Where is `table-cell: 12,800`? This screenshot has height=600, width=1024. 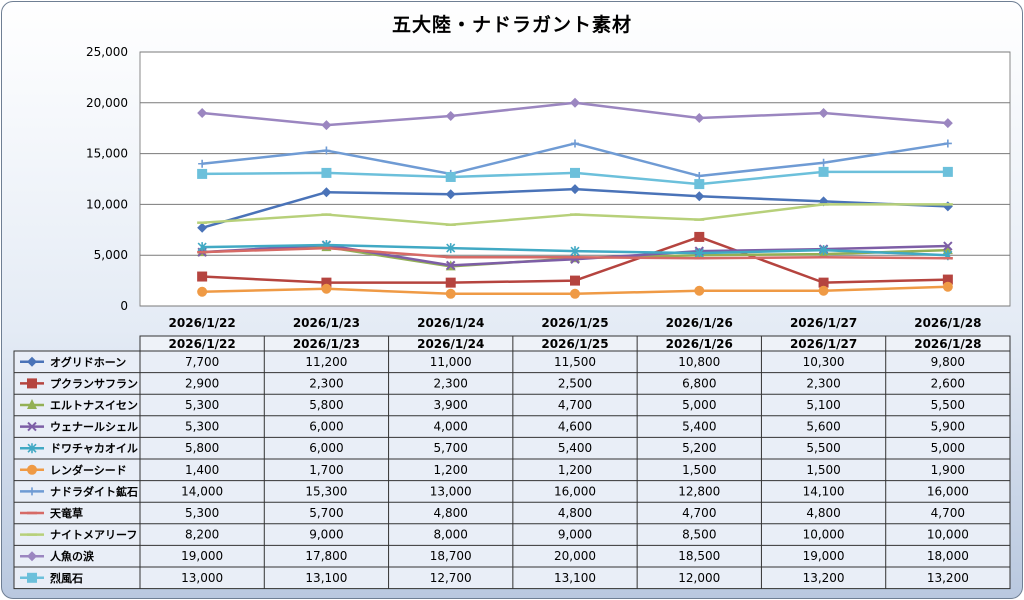
table-cell: 12,800 is located at coordinates (699, 491).